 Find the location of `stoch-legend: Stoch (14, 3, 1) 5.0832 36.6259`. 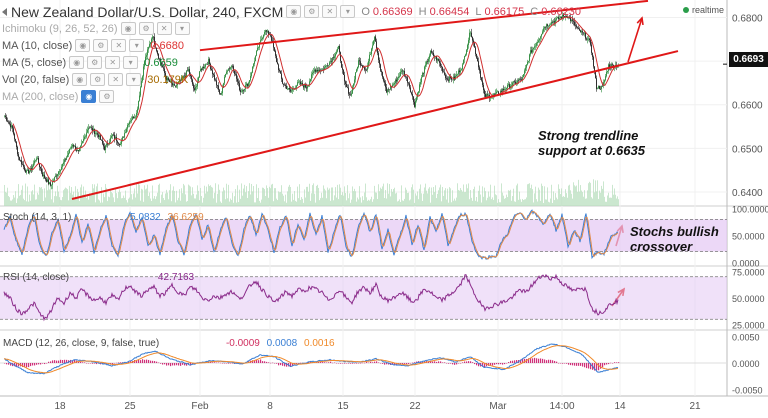

stoch-legend: Stoch (14, 3, 1) 5.0832 36.6259 is located at coordinates (103, 217).